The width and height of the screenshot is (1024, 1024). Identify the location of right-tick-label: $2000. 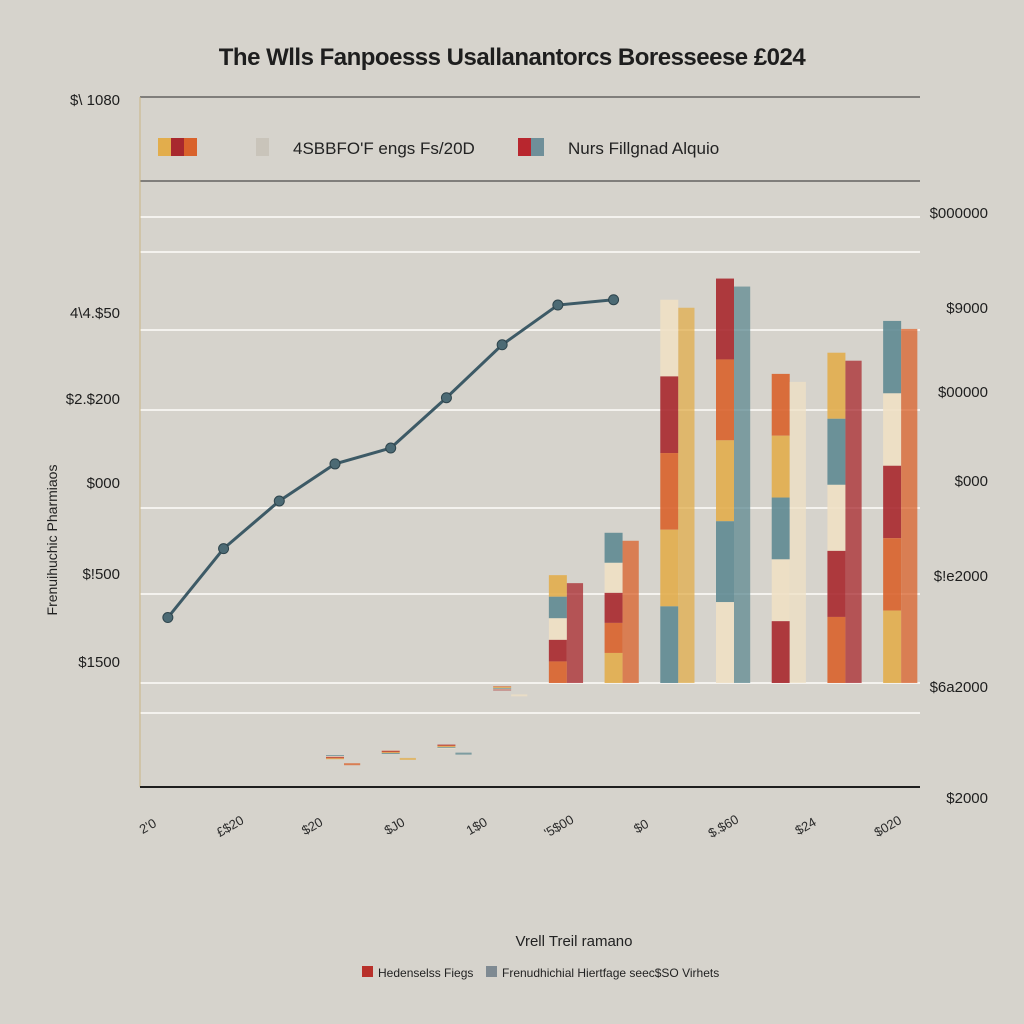
(967, 798).